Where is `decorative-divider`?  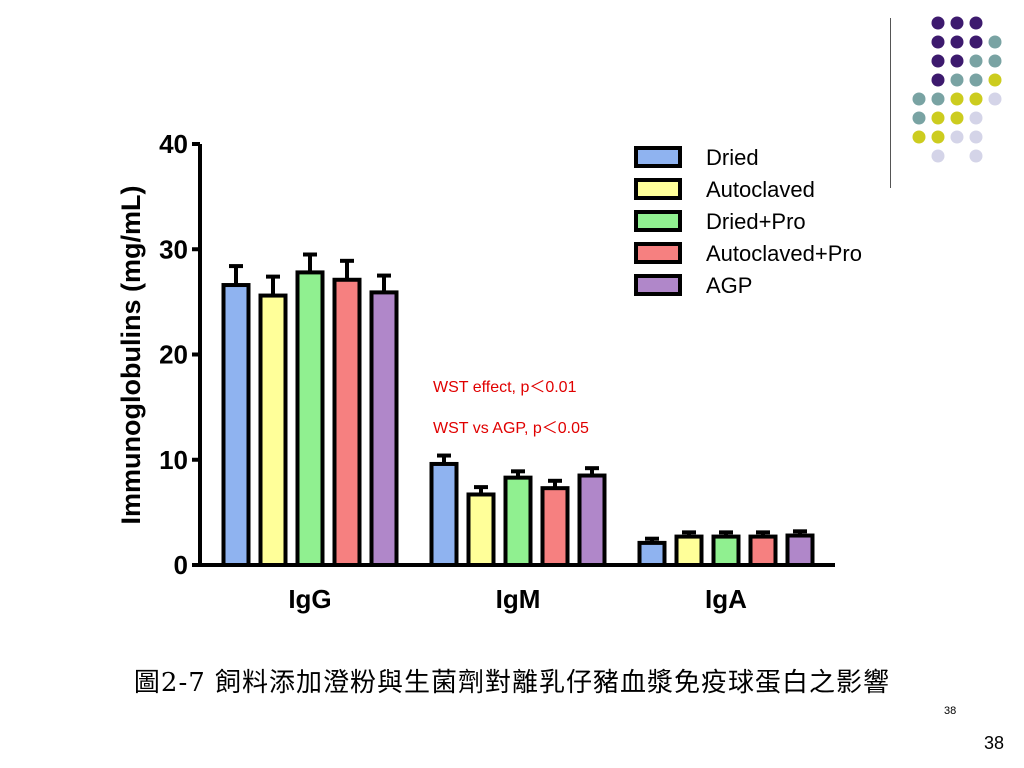
decorative-divider is located at coordinates (890, 103).